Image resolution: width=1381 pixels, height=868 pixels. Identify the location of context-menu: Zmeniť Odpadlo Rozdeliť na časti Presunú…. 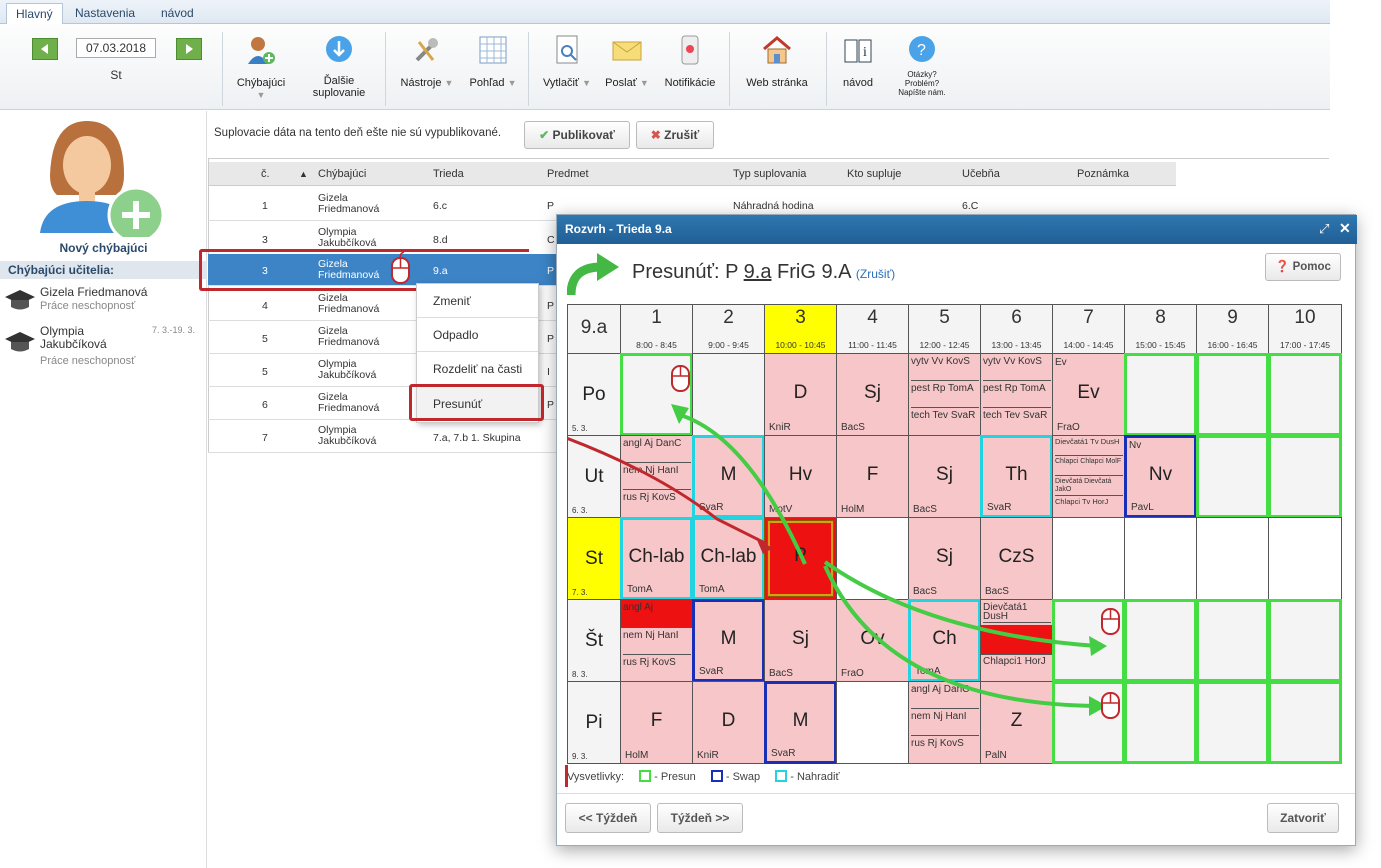
(477, 353).